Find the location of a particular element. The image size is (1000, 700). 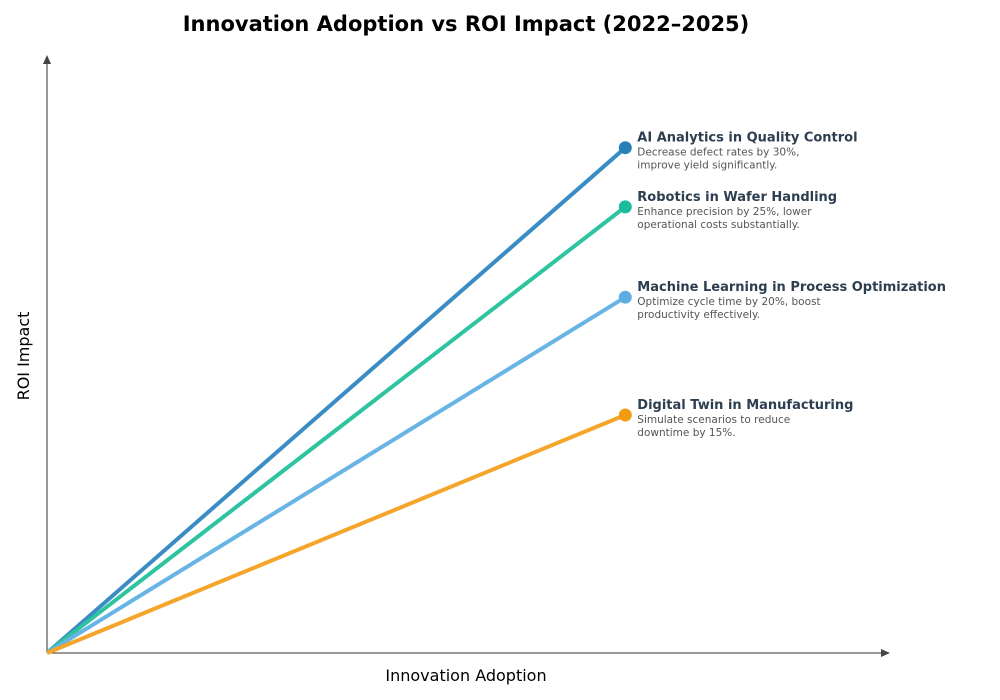

y-axis-arrow-icon is located at coordinates (47, 59).